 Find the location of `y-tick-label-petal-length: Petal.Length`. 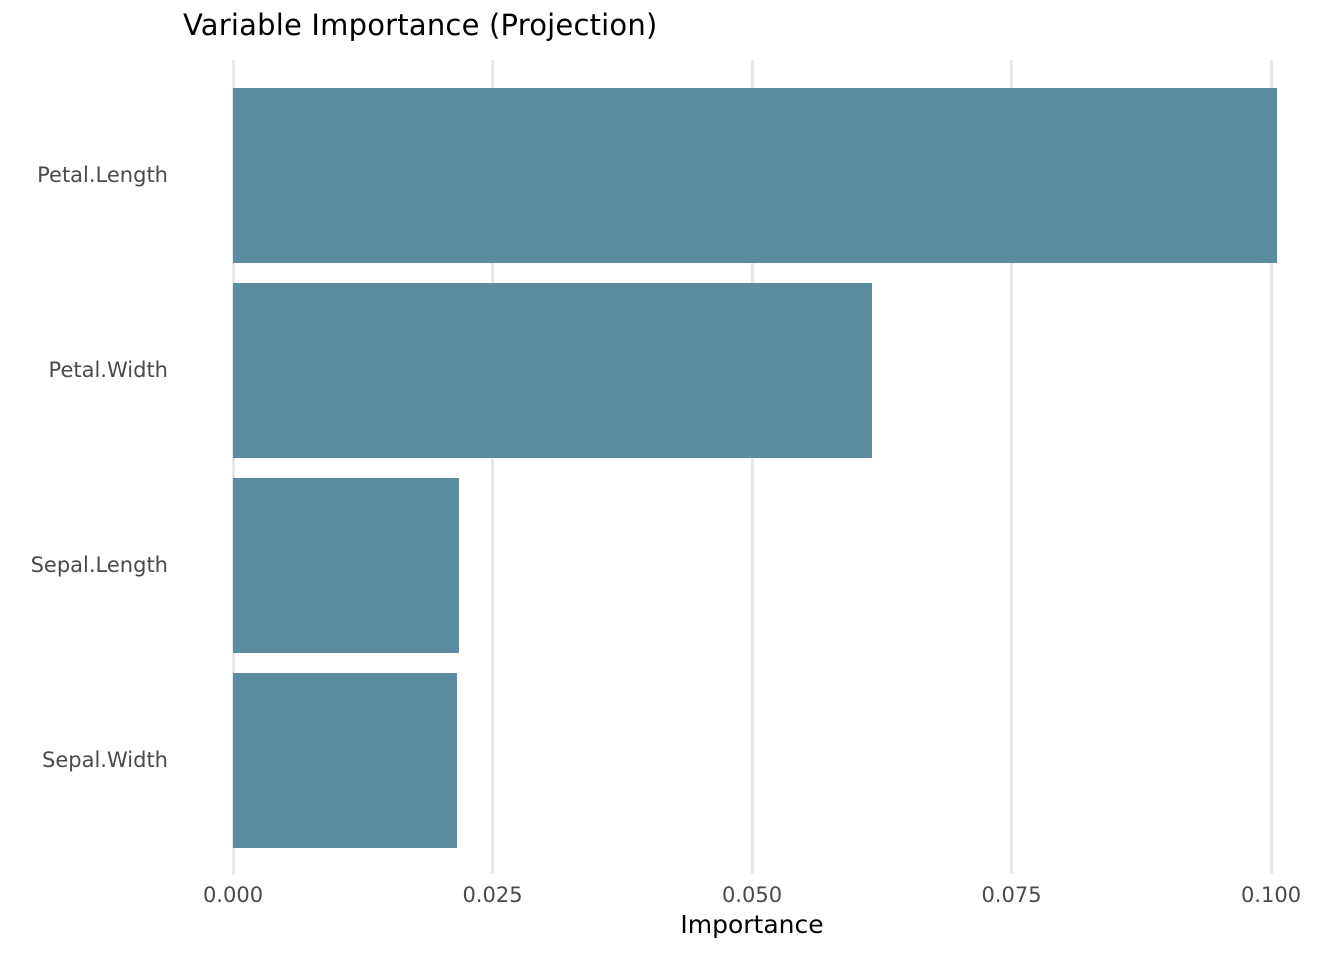

y-tick-label-petal-length: Petal.Length is located at coordinates (102, 175).